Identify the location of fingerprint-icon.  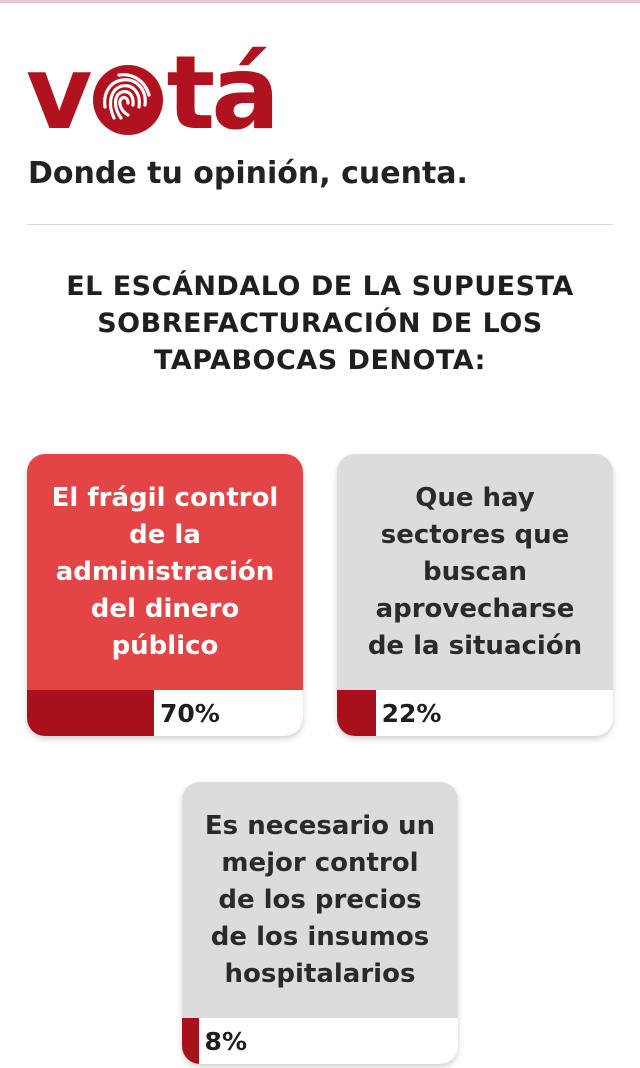
(128, 100).